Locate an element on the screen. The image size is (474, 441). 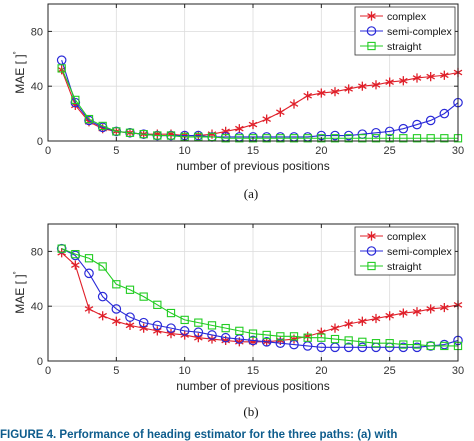
b-legend-marker-complex is located at coordinates (371, 236).